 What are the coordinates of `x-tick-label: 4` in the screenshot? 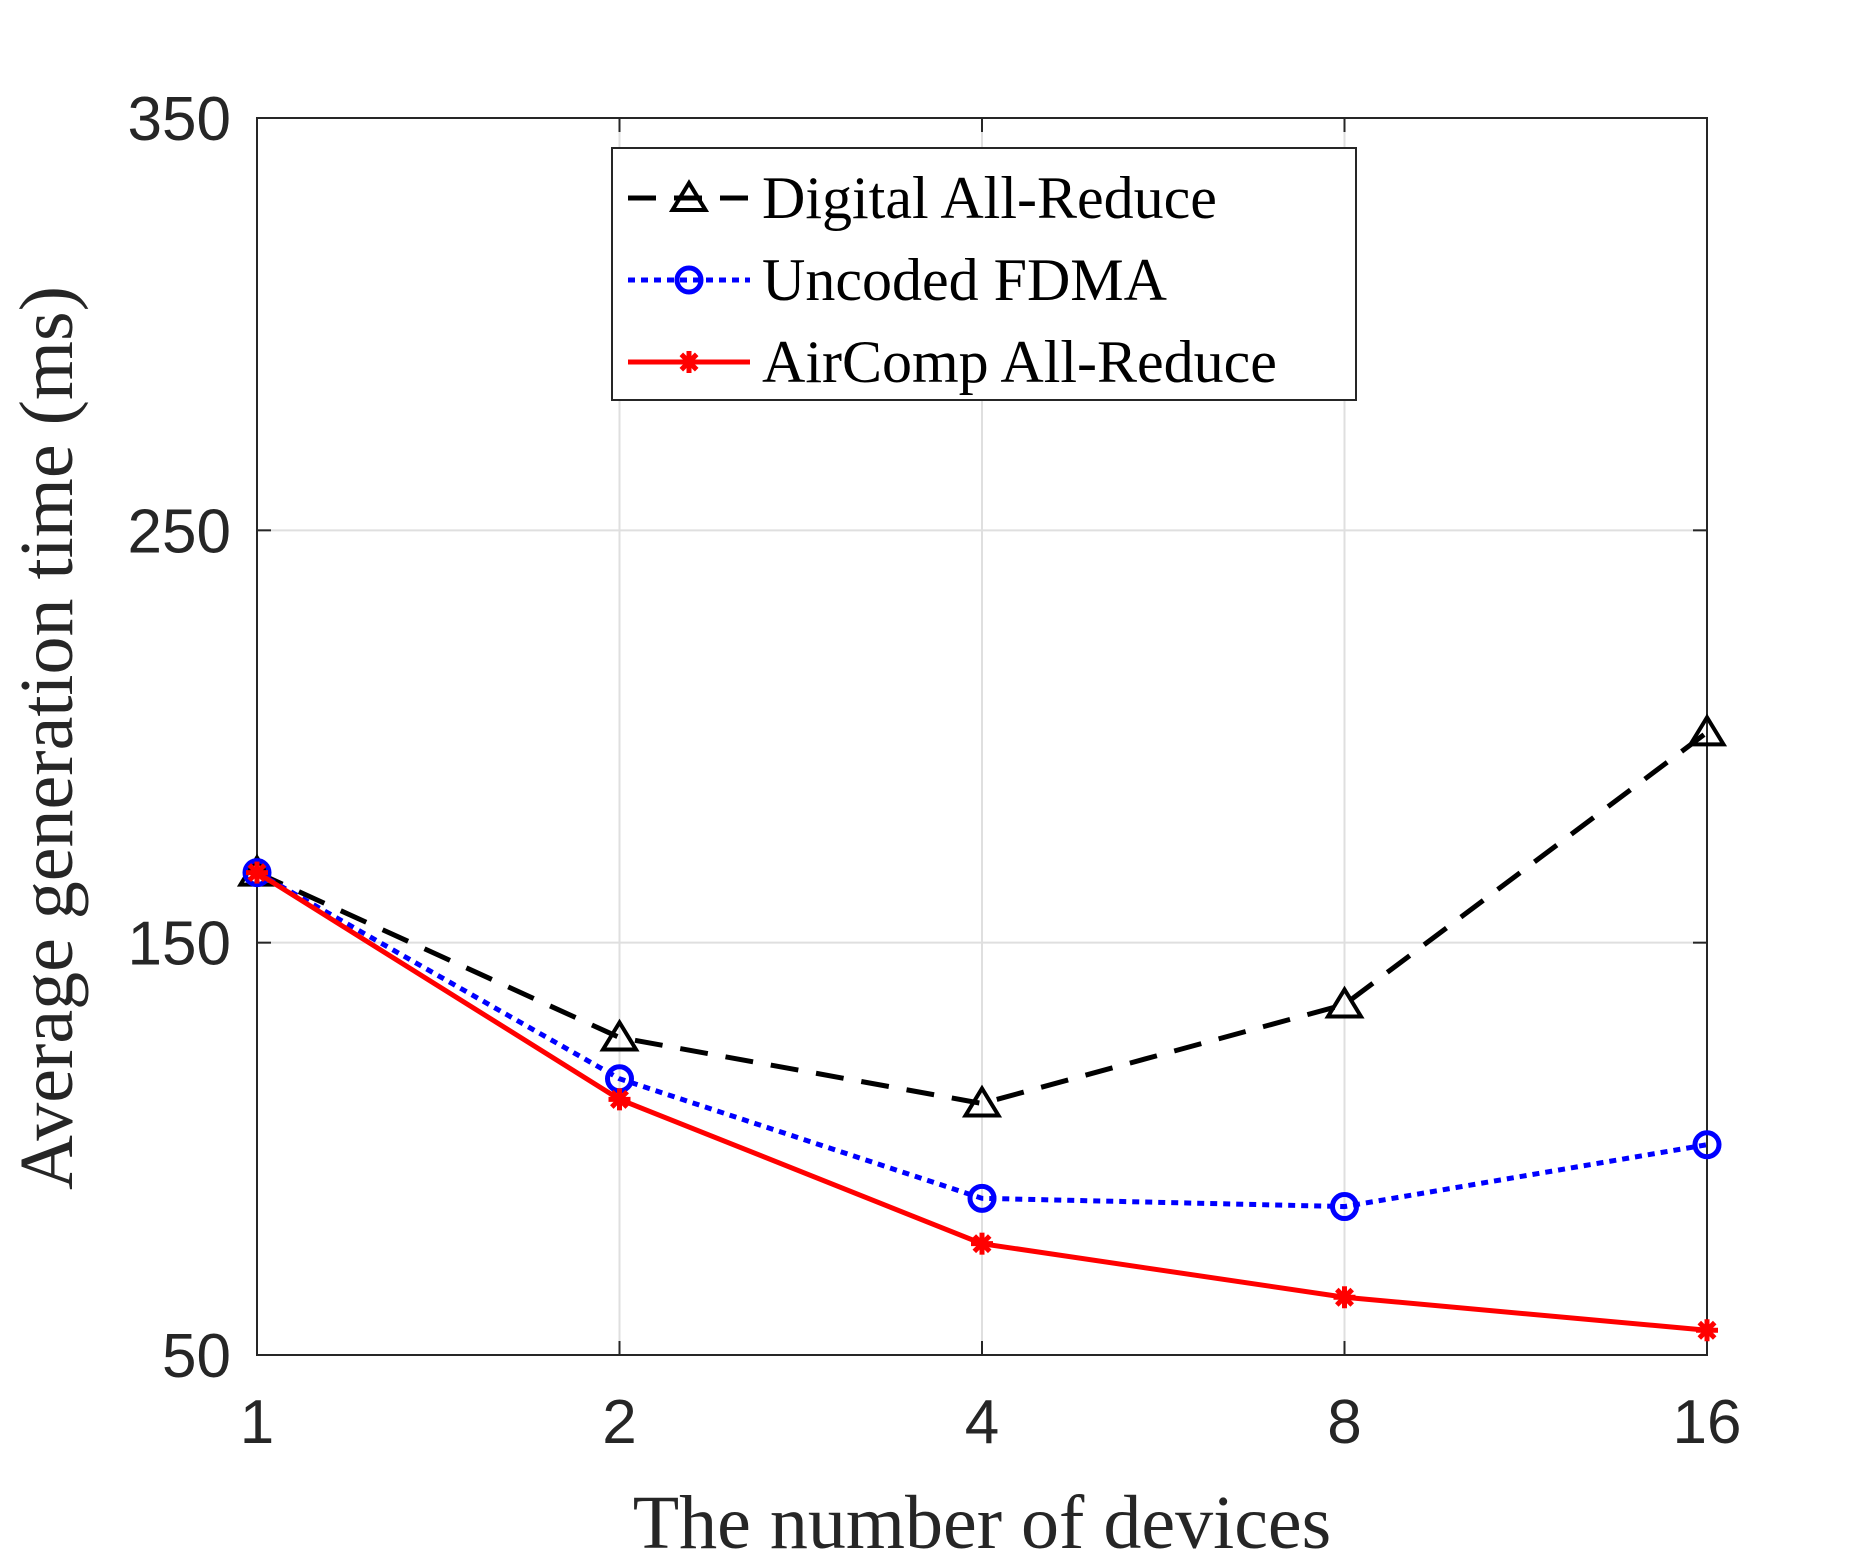 It's located at (982, 1422).